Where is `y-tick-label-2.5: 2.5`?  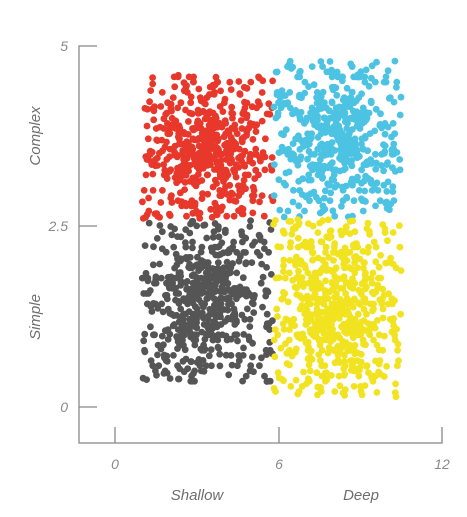
y-tick-label-2.5: 2.5 is located at coordinates (58, 226).